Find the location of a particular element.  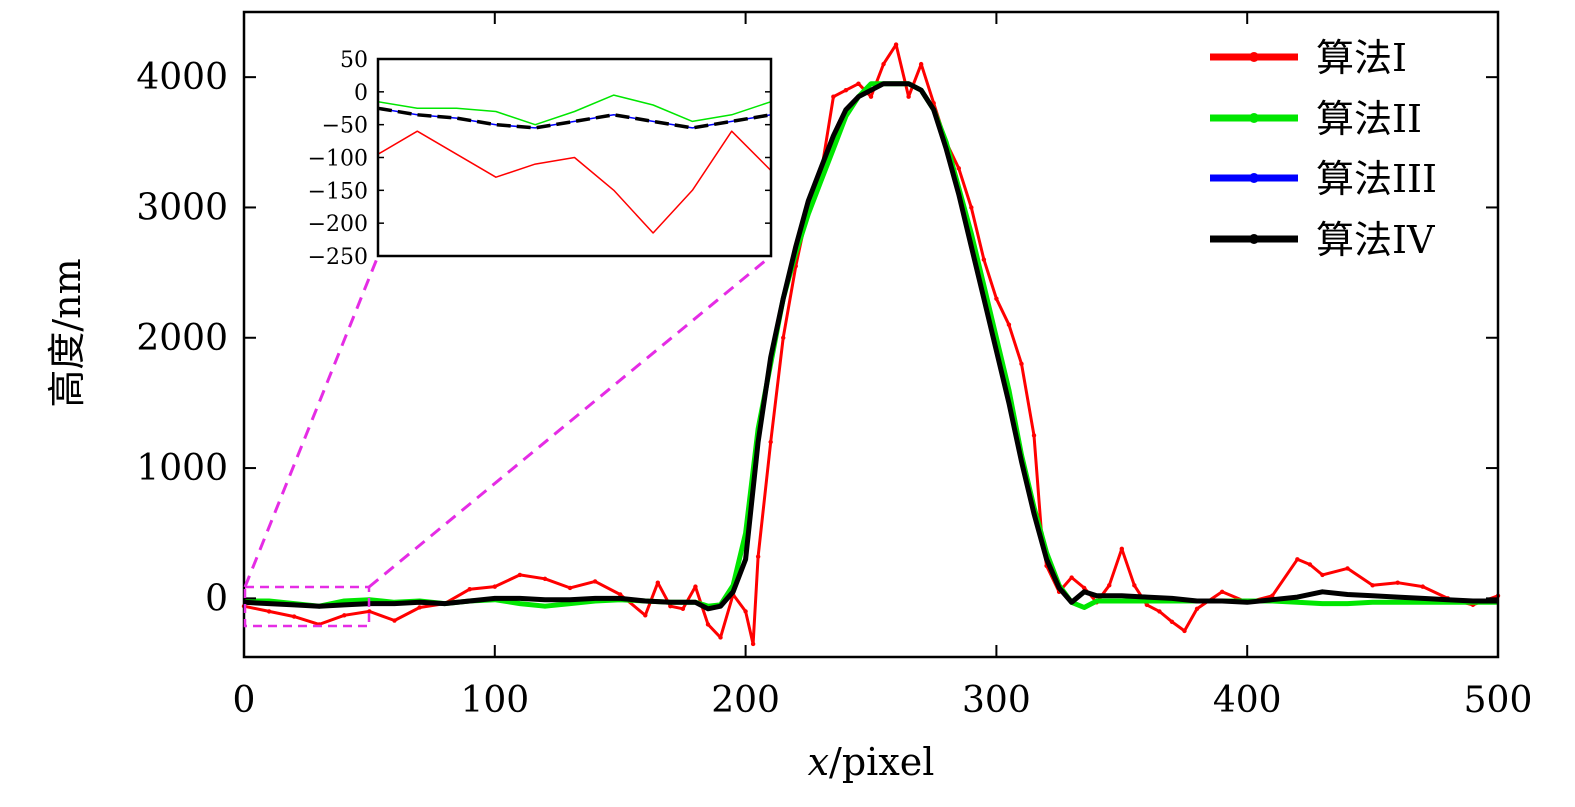

inset-y-tick-label: 50 is located at coordinates (354, 60).